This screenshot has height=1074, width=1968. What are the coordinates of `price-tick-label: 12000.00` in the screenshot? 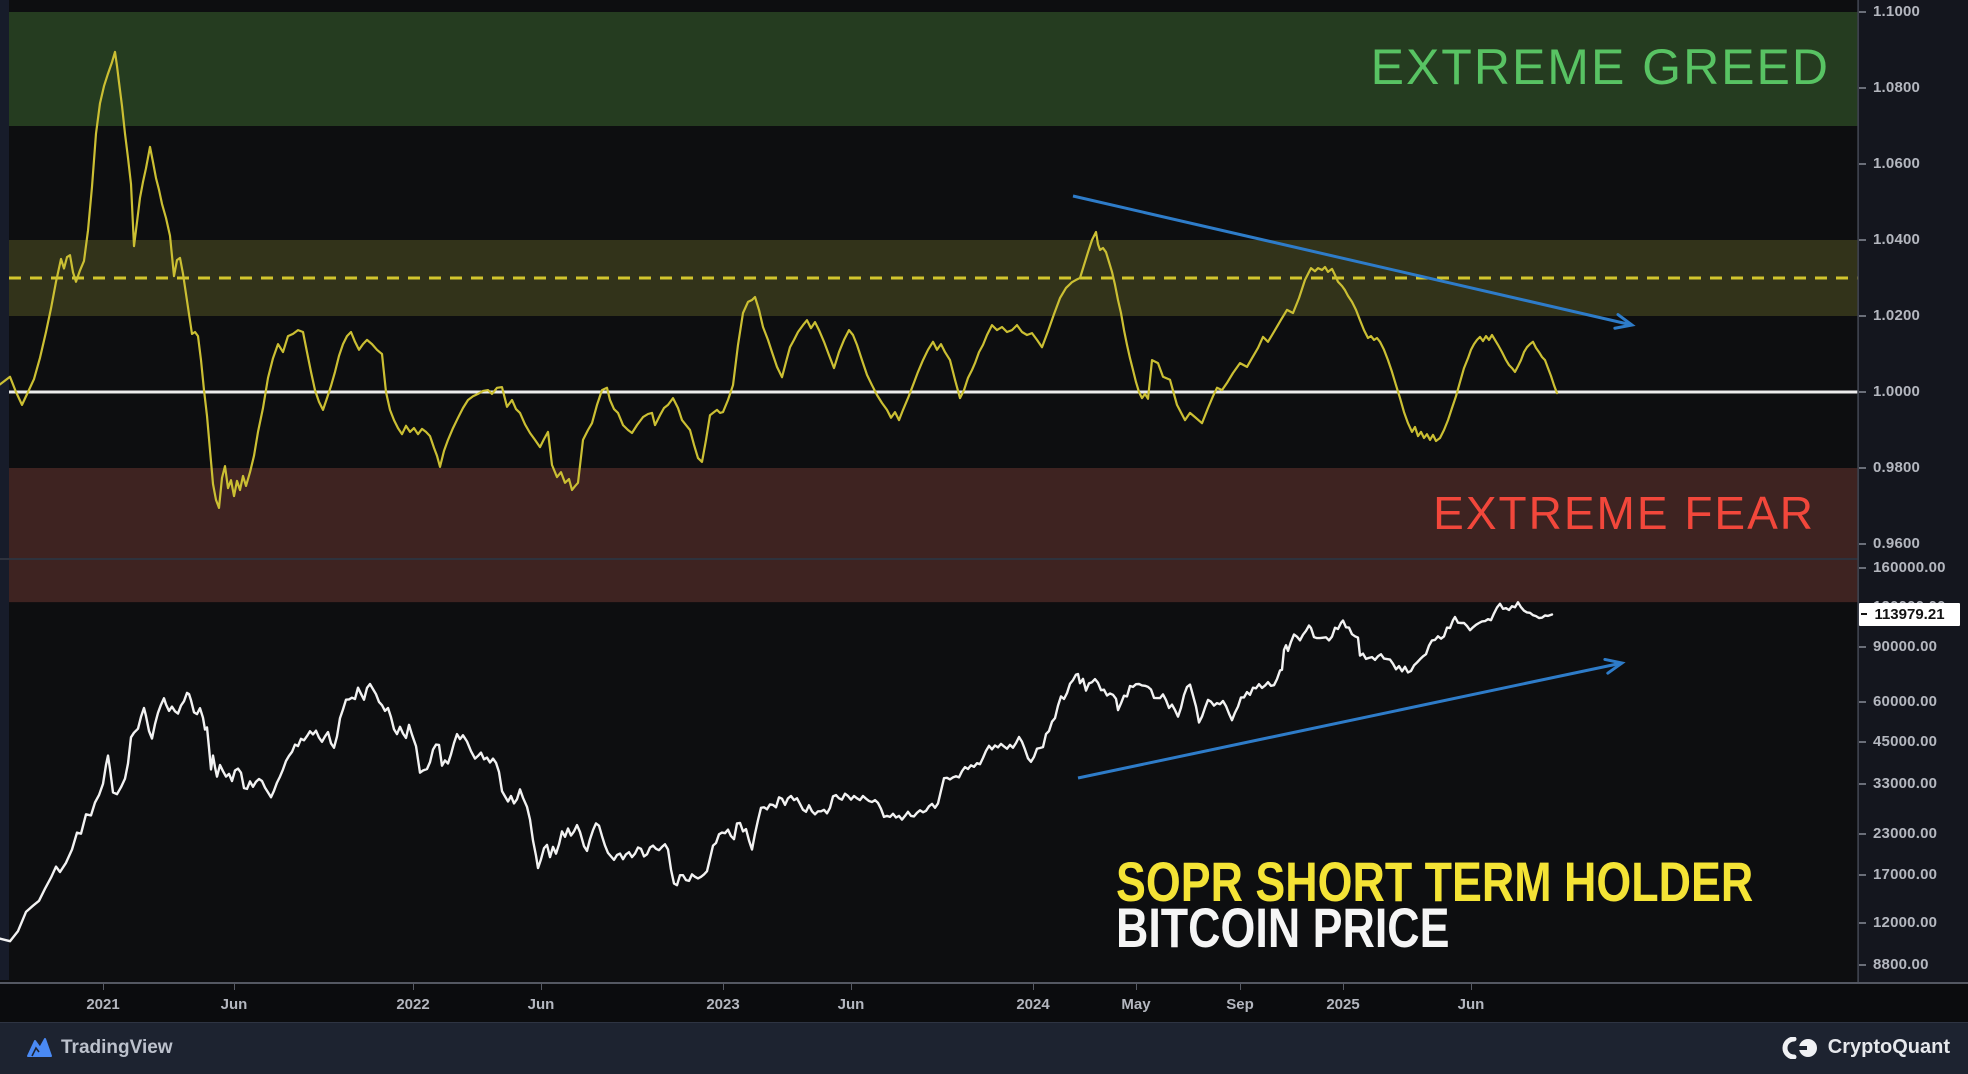 It's located at (1905, 922).